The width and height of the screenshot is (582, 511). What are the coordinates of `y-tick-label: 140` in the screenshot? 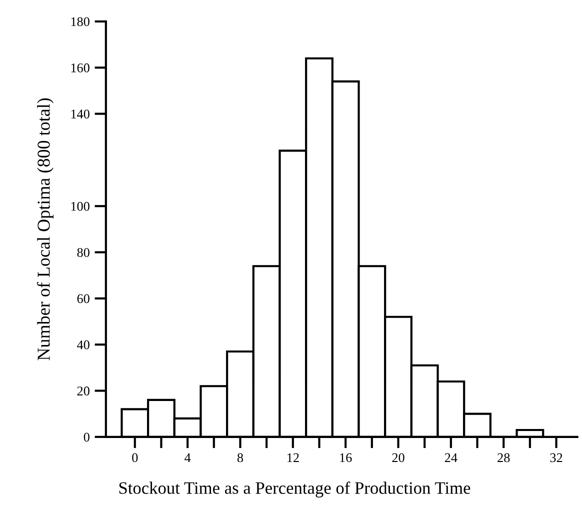 It's located at (80, 114).